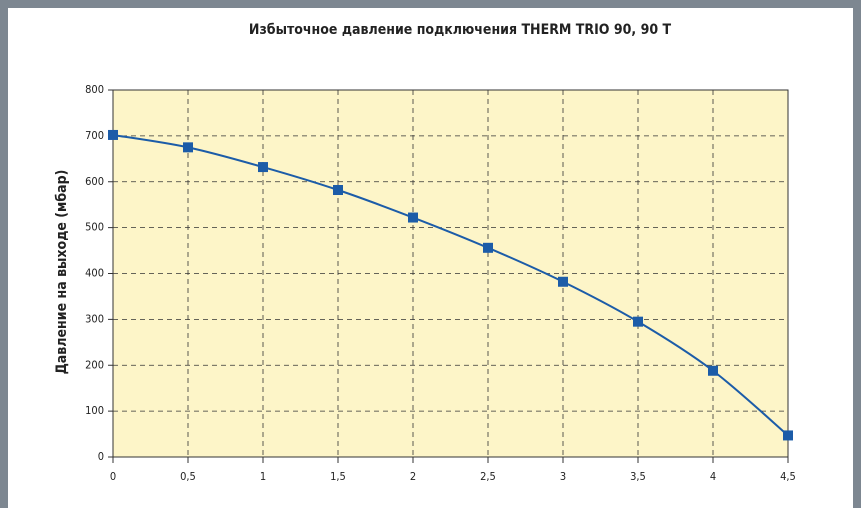  What do you see at coordinates (563, 476) in the screenshot?
I see `x-tick-label: 3` at bounding box center [563, 476].